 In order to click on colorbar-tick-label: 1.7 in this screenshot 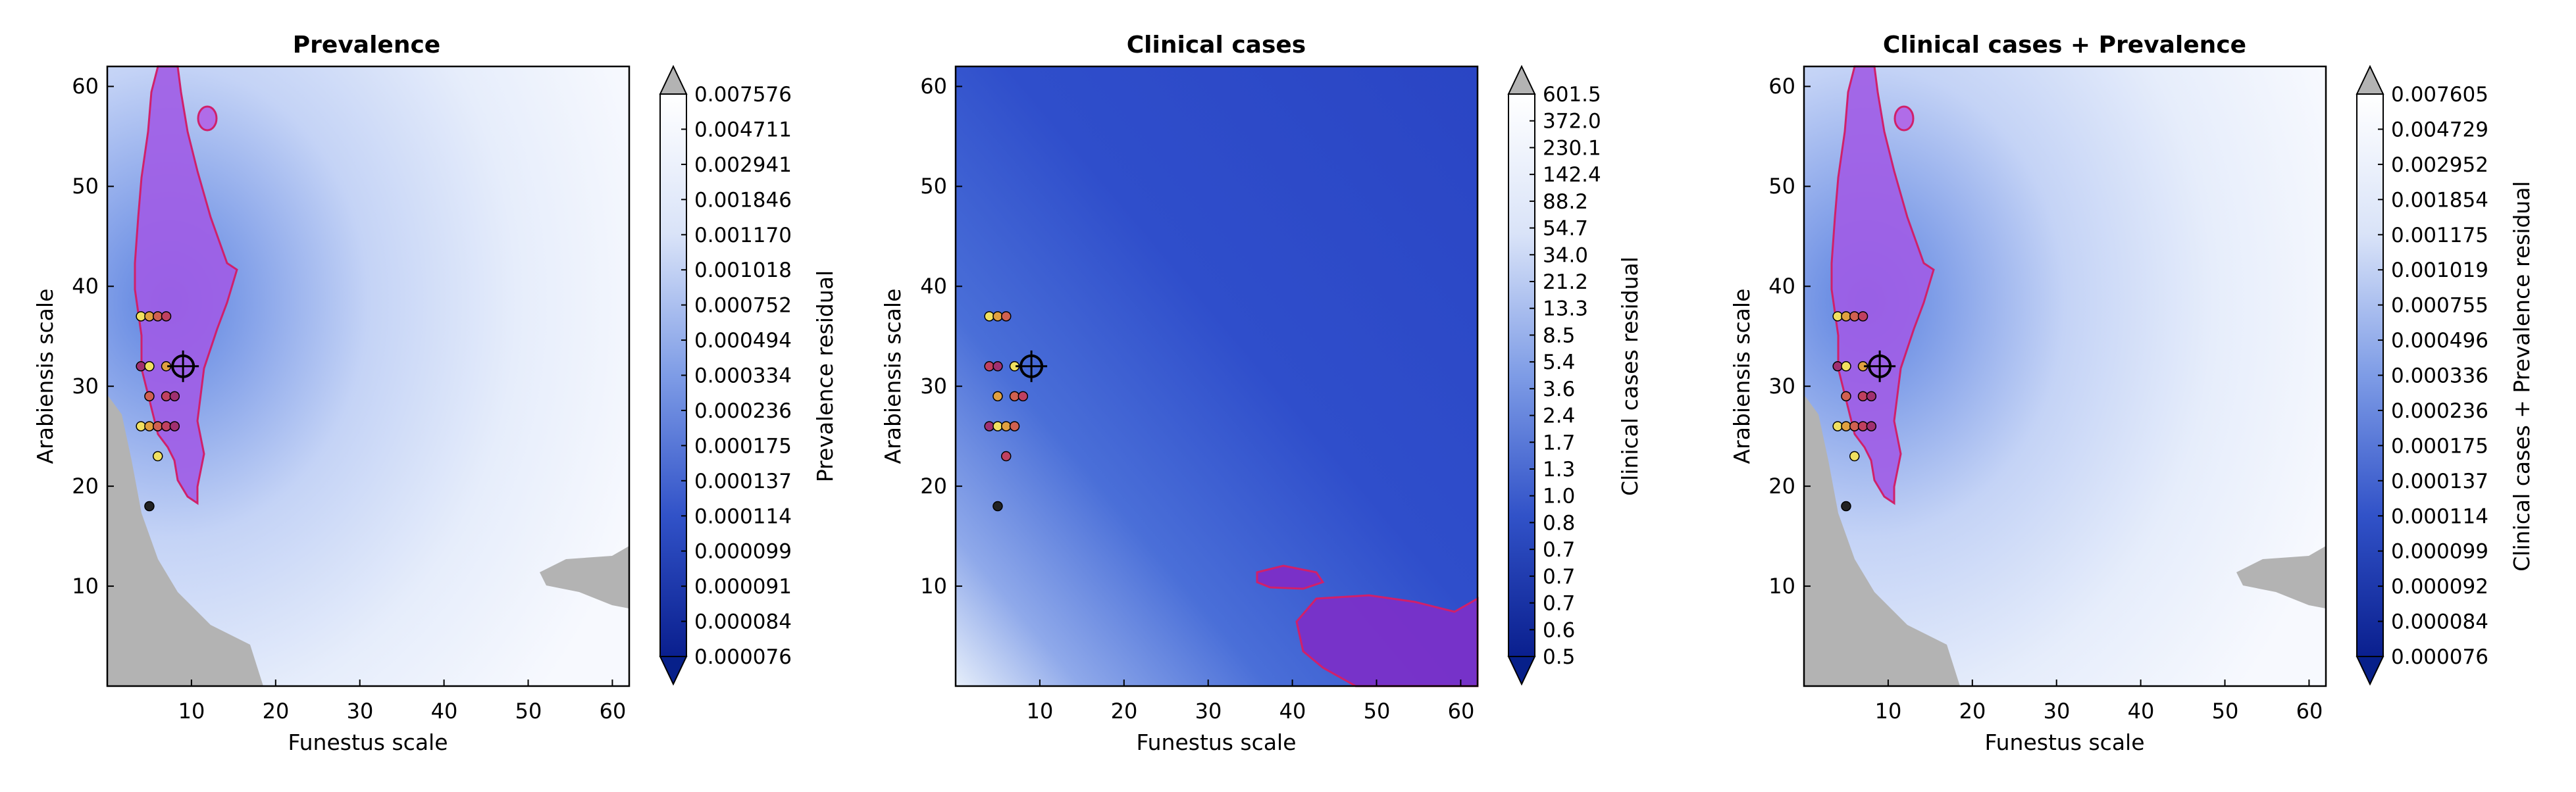, I will do `click(1559, 443)`.